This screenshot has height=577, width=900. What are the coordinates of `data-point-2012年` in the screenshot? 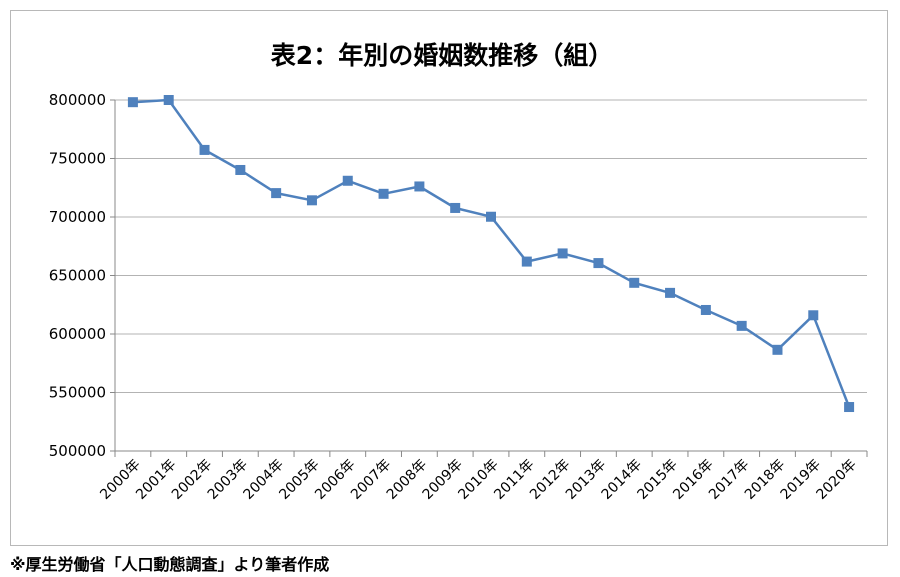 It's located at (562, 253).